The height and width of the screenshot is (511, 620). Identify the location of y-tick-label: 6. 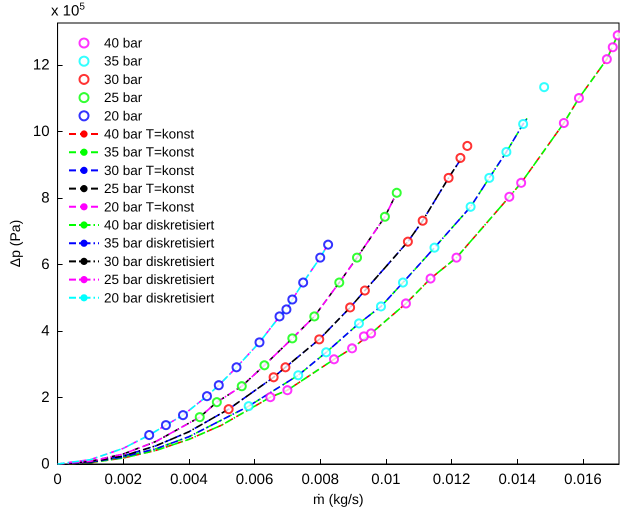
(45, 265).